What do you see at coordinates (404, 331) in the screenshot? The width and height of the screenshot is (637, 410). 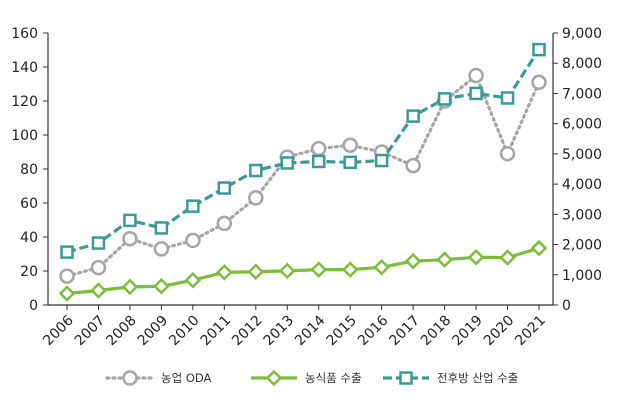 I see `x-tick-label: 2017` at bounding box center [404, 331].